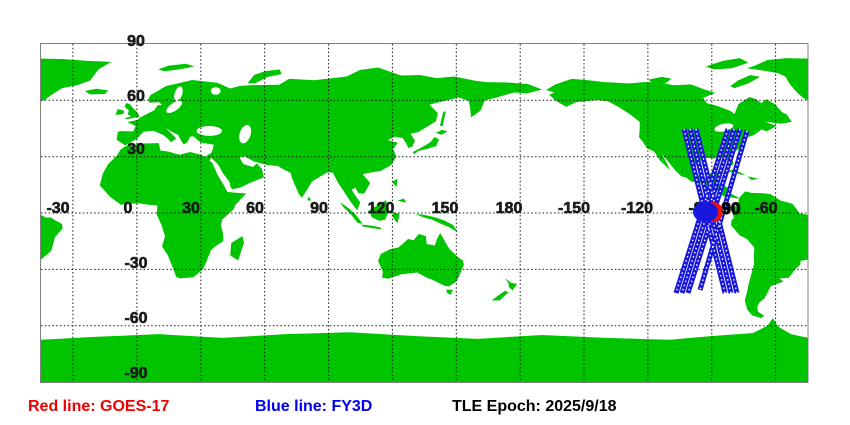 The image size is (850, 425). Describe the element at coordinates (727, 64) in the screenshot. I see `ellesmere-island` at that location.